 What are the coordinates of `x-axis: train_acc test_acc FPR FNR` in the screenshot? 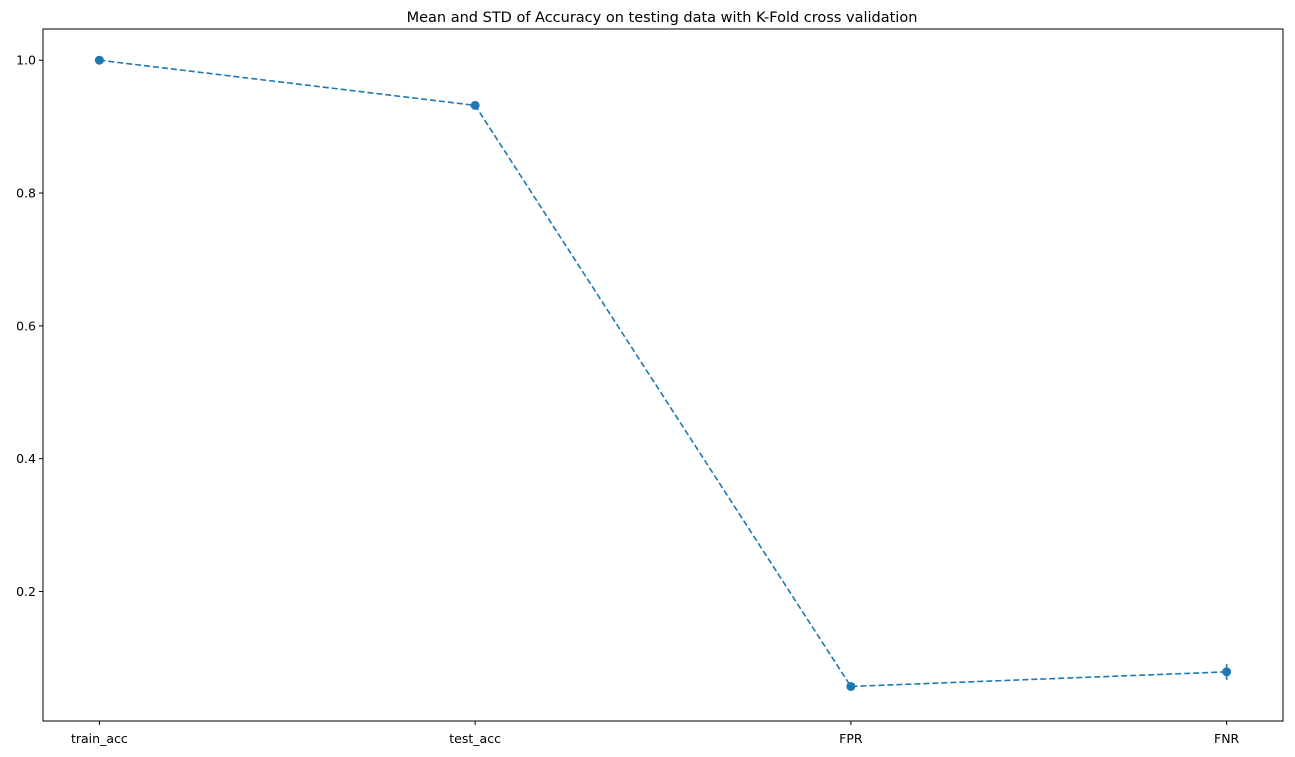 It's located at (655, 733).